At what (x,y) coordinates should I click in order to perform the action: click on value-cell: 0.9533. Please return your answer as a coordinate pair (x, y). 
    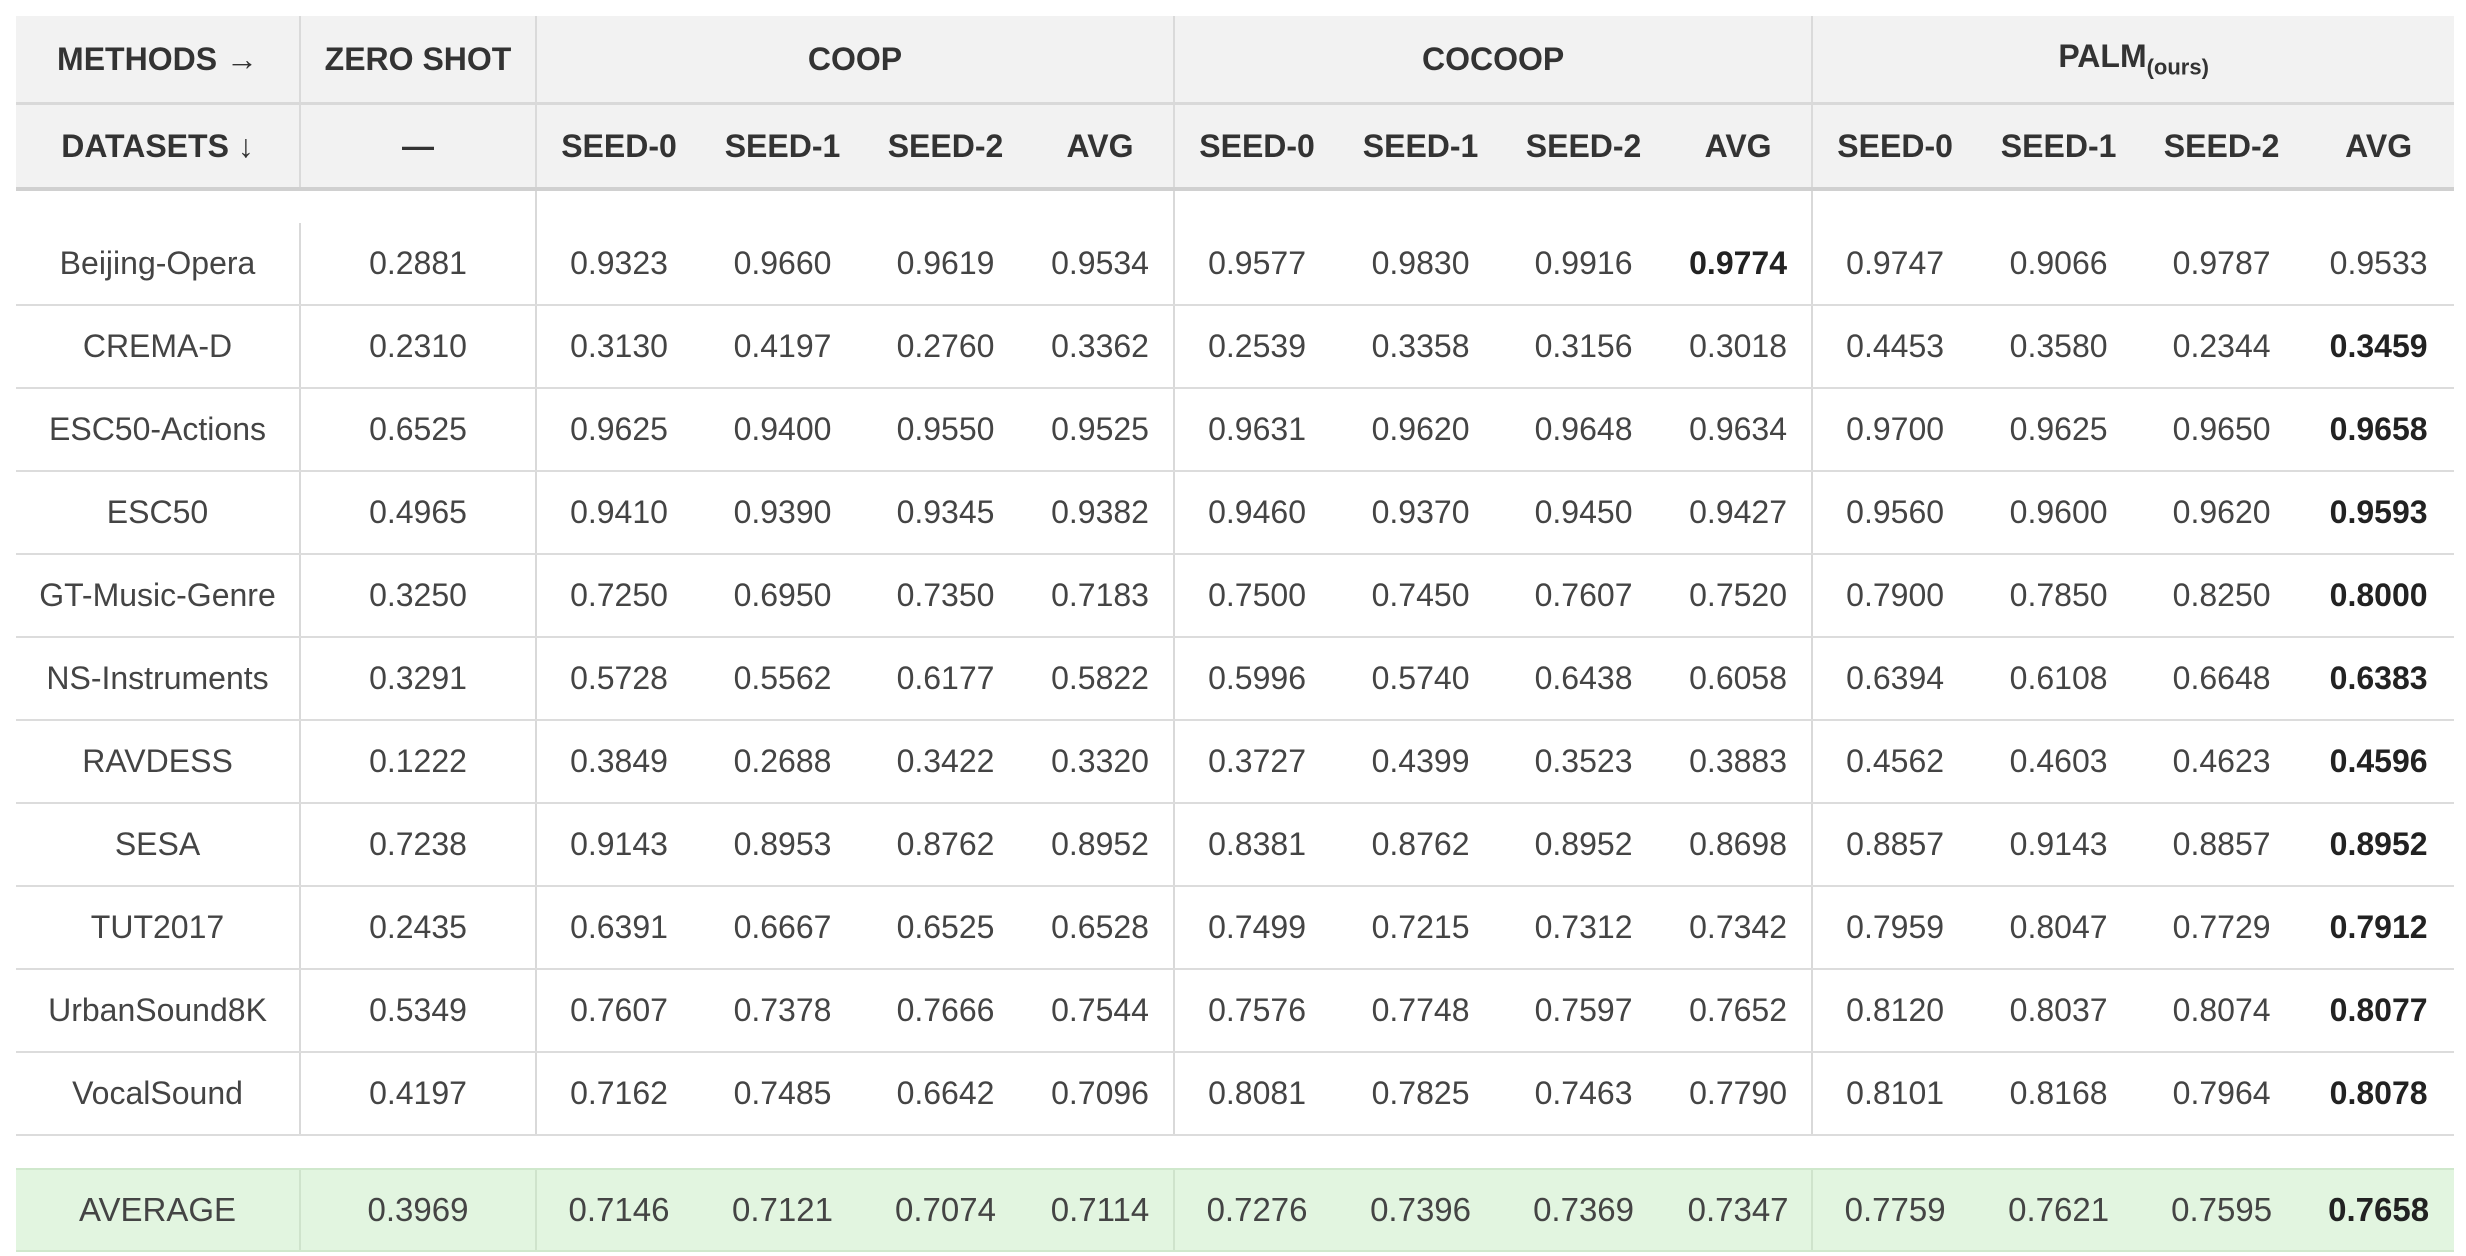
    Looking at the image, I should click on (2379, 264).